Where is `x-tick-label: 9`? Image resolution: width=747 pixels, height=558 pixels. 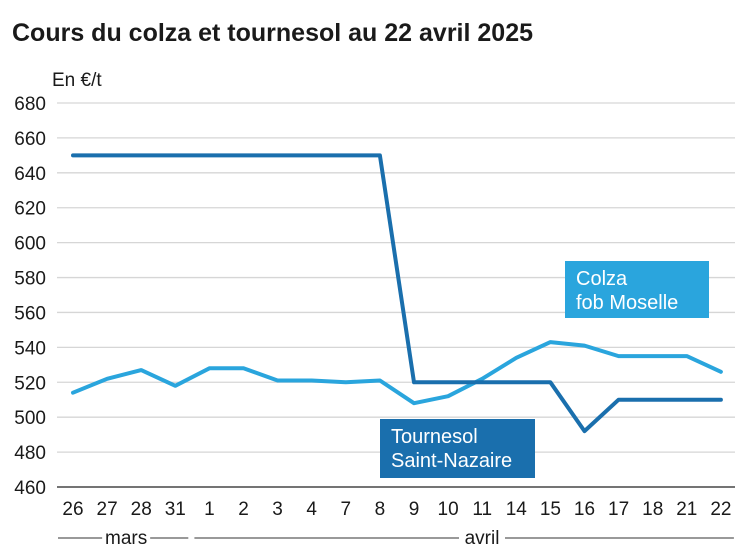 x-tick-label: 9 is located at coordinates (414, 509).